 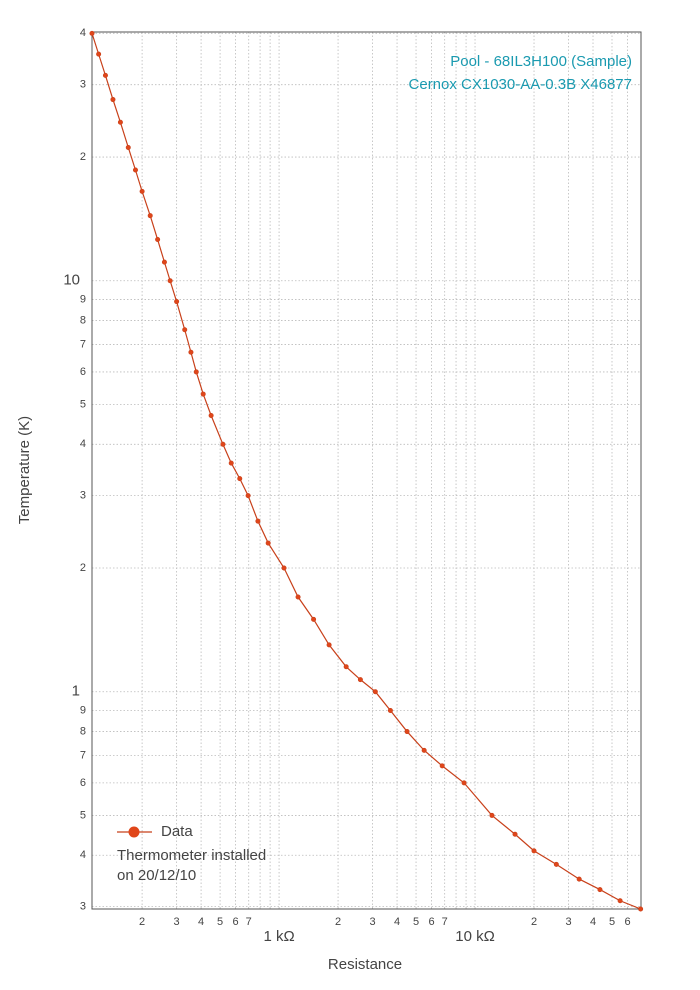 What do you see at coordinates (278, 936) in the screenshot?
I see `x-tick-label: 1 kΩ` at bounding box center [278, 936].